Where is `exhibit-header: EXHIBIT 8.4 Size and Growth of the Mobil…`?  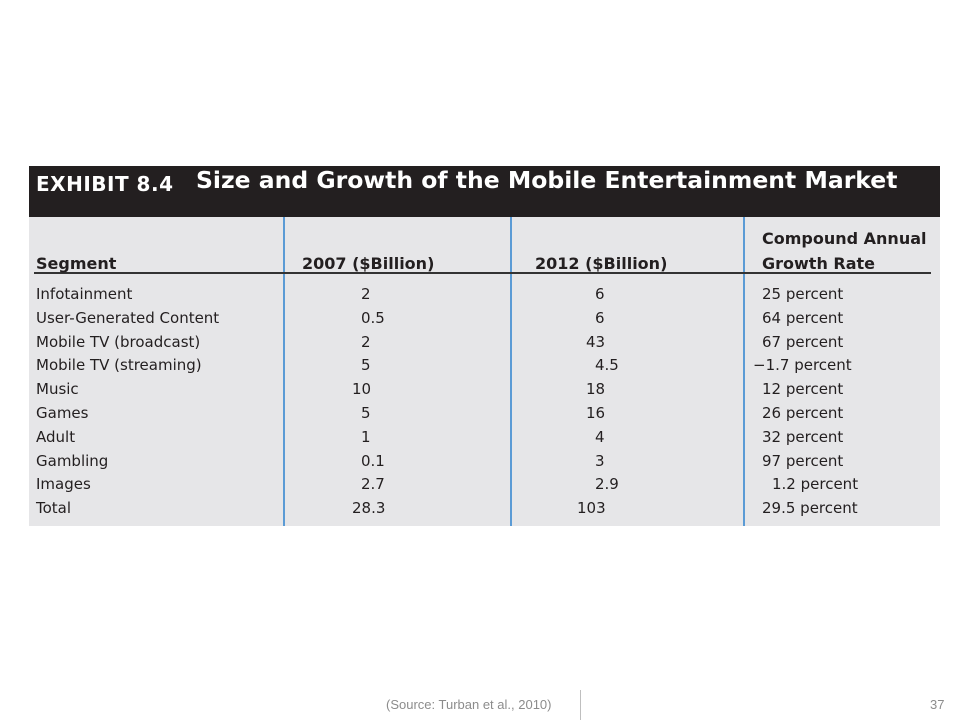 exhibit-header: EXHIBIT 8.4 Size and Growth of the Mobil… is located at coordinates (484, 191).